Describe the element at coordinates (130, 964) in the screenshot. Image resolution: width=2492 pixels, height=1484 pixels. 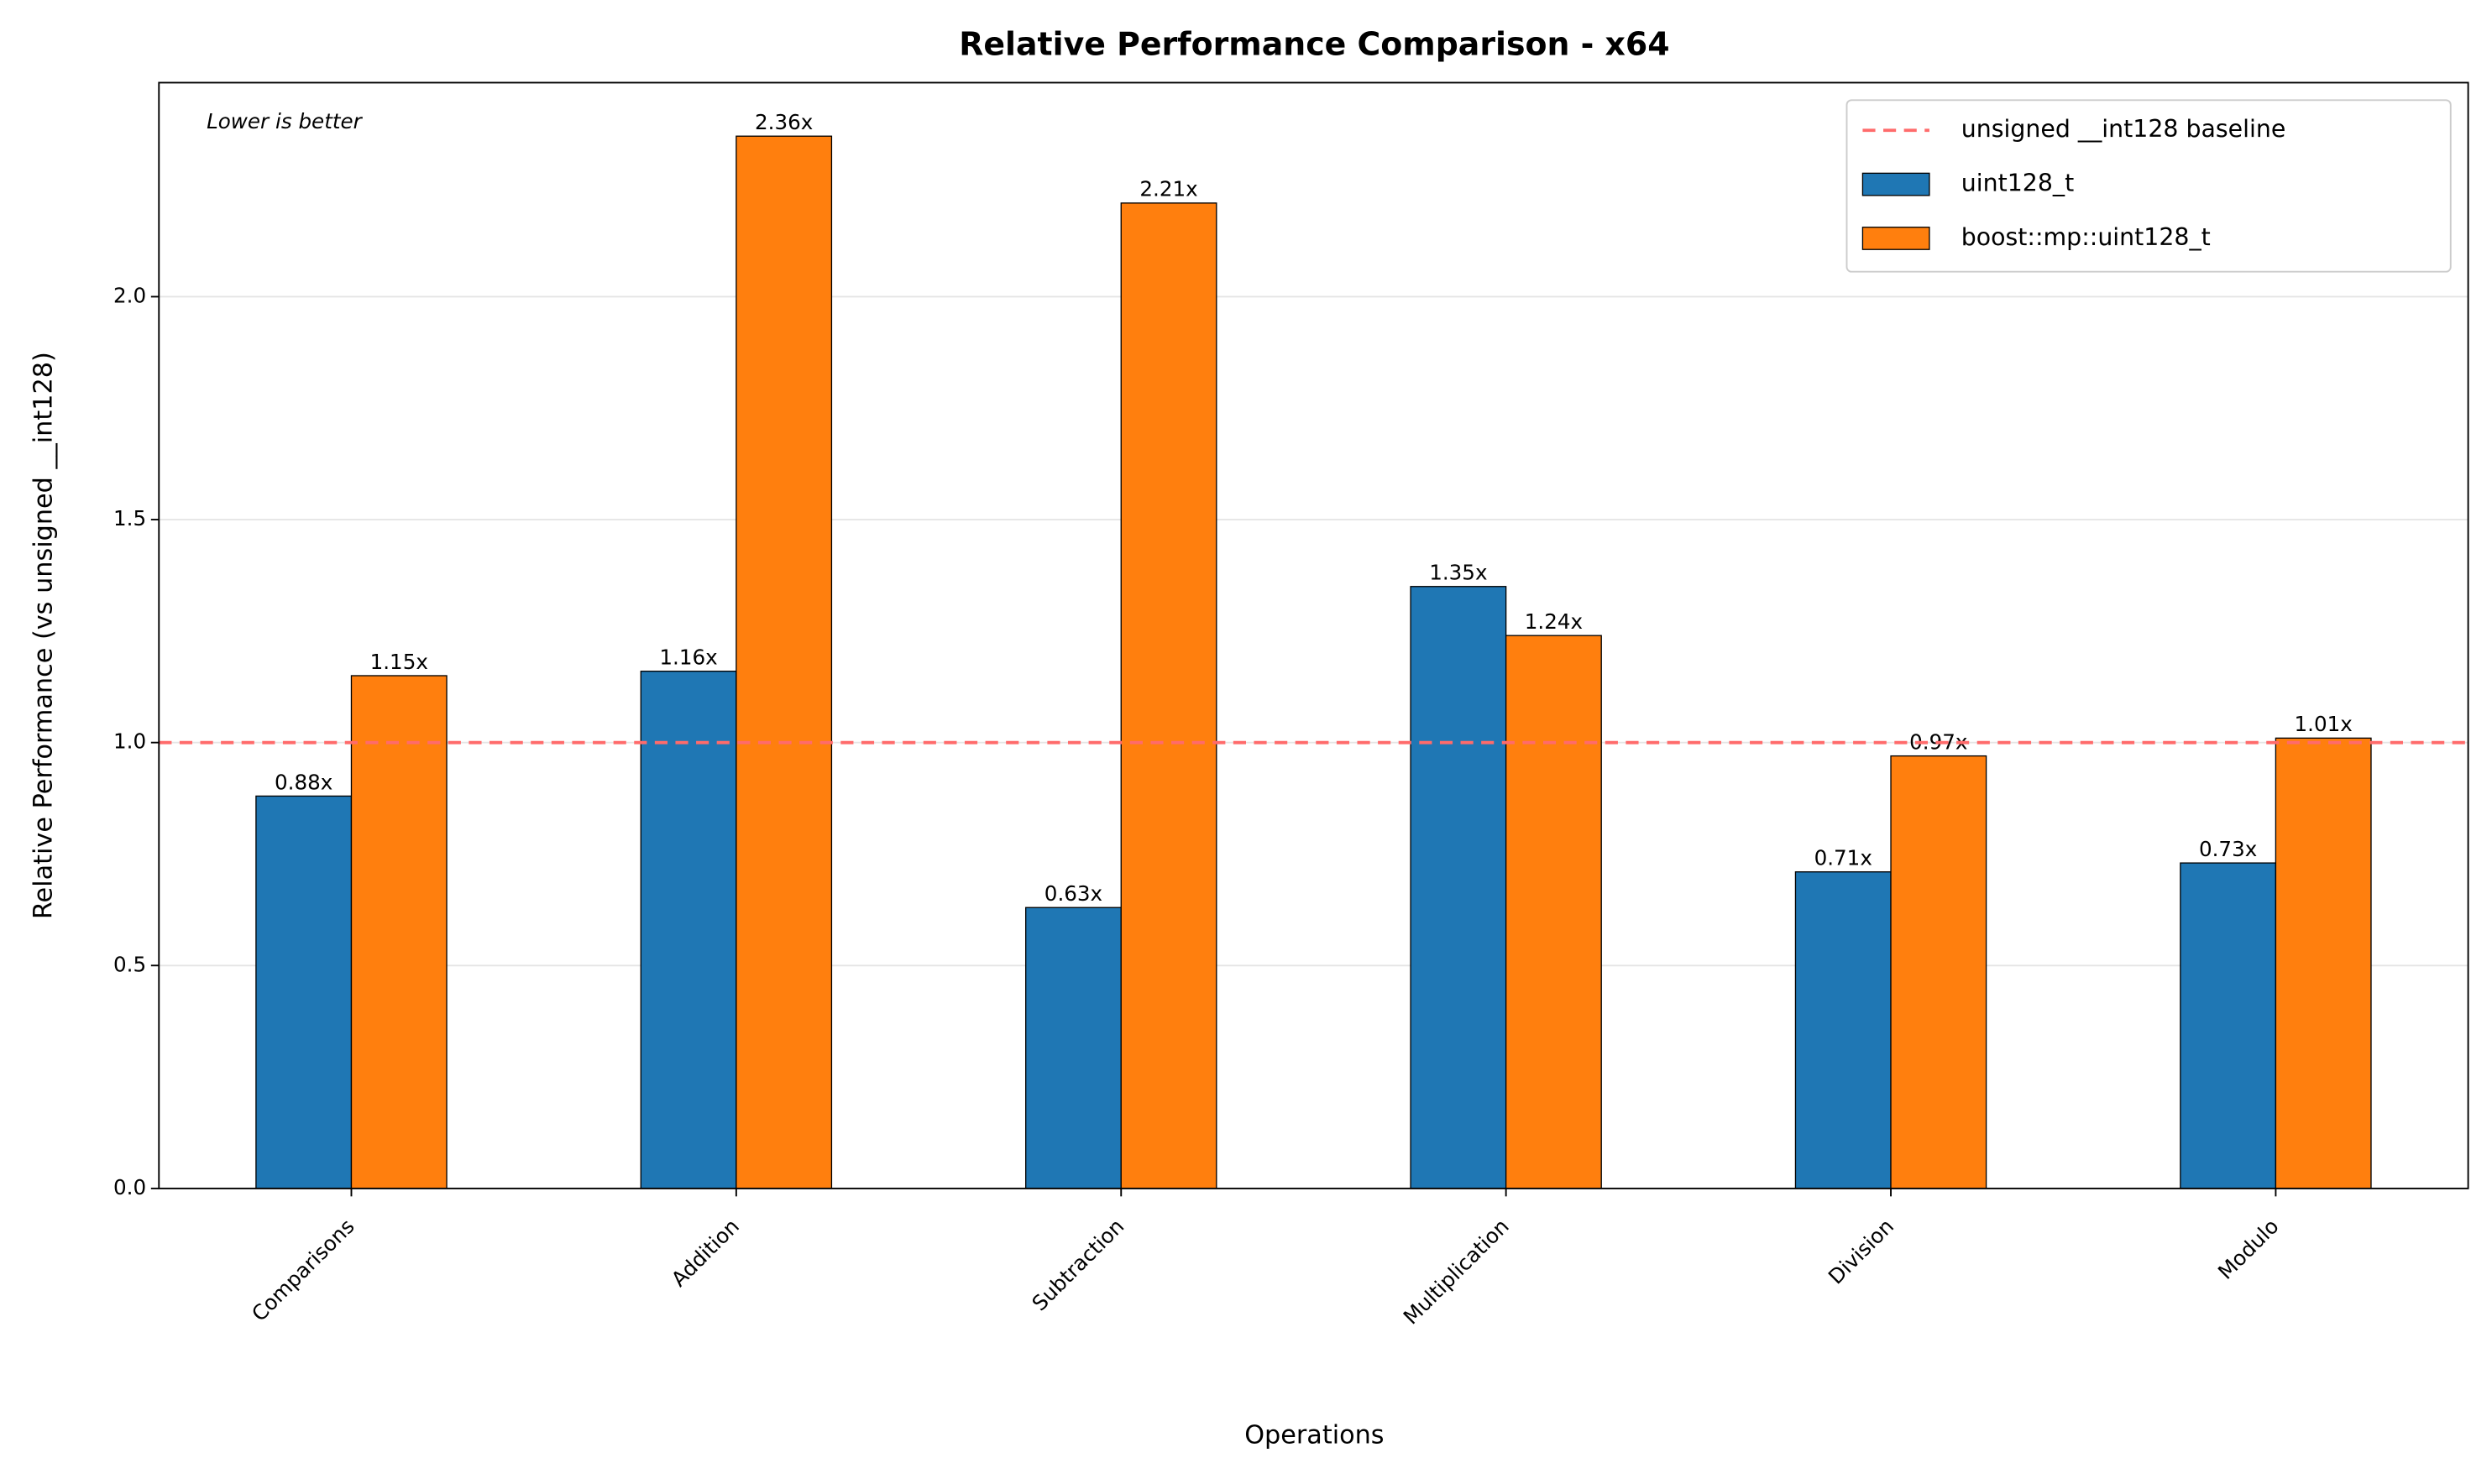
I see `y-tick-label: 0.5` at that location.